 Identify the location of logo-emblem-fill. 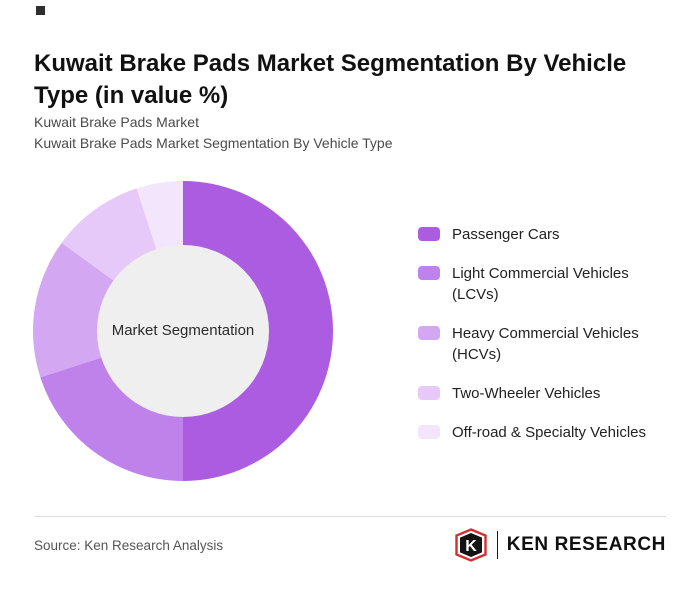
(470, 545).